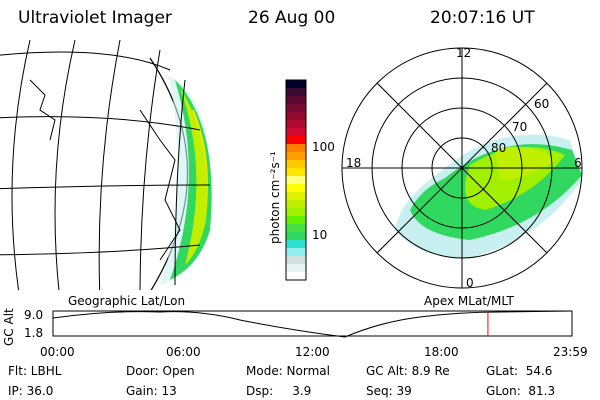 The image size is (600, 400). I want to click on timeline-xtick: 12:00, so click(312, 352).